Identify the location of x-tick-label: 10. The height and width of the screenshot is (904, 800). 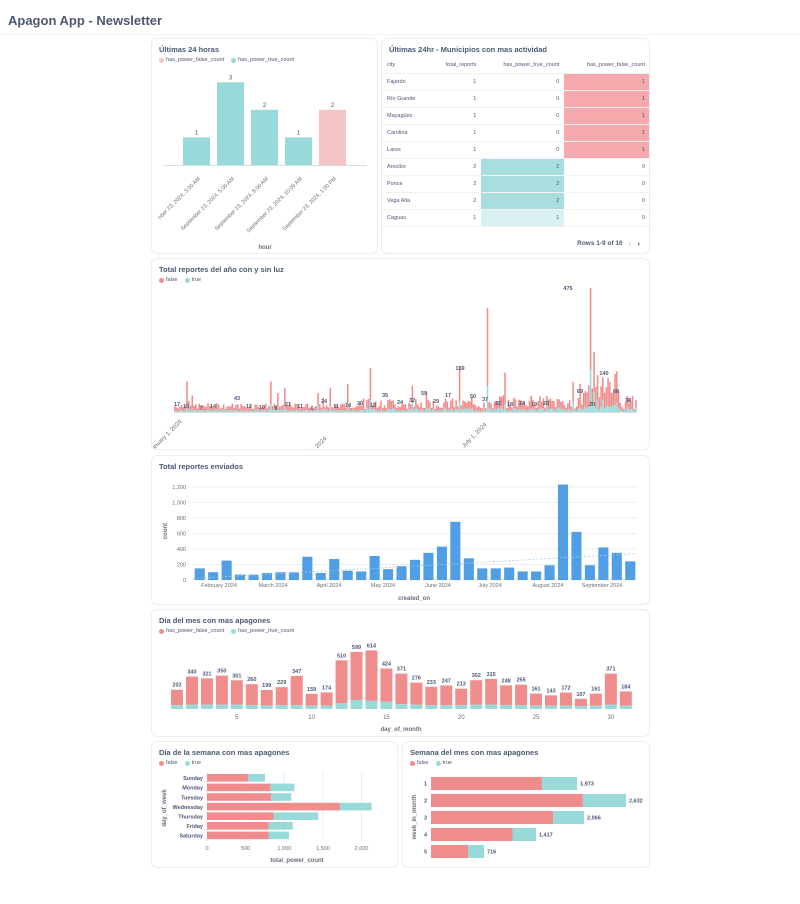
(311, 718).